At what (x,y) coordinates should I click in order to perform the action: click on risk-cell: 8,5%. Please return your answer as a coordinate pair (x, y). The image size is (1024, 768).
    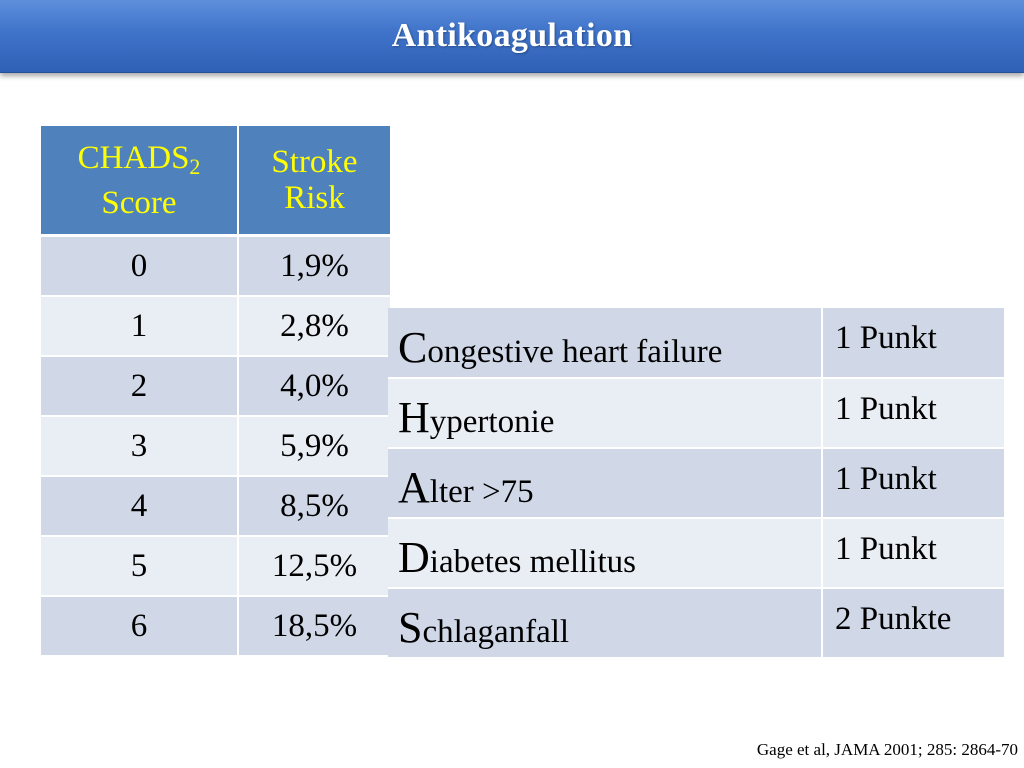
    Looking at the image, I should click on (314, 505).